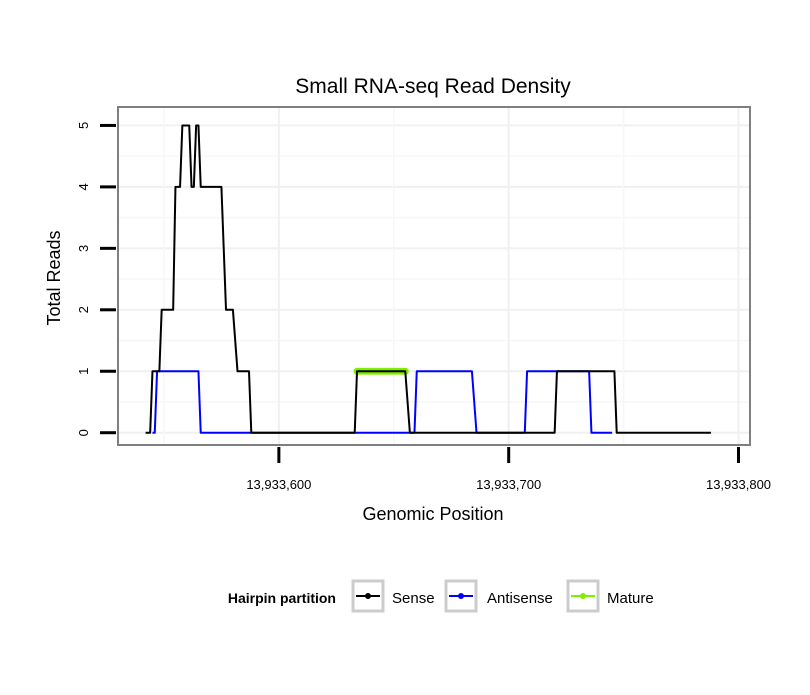 Image resolution: width=810 pixels, height=695 pixels. I want to click on y-tick-label: 0, so click(83, 432).